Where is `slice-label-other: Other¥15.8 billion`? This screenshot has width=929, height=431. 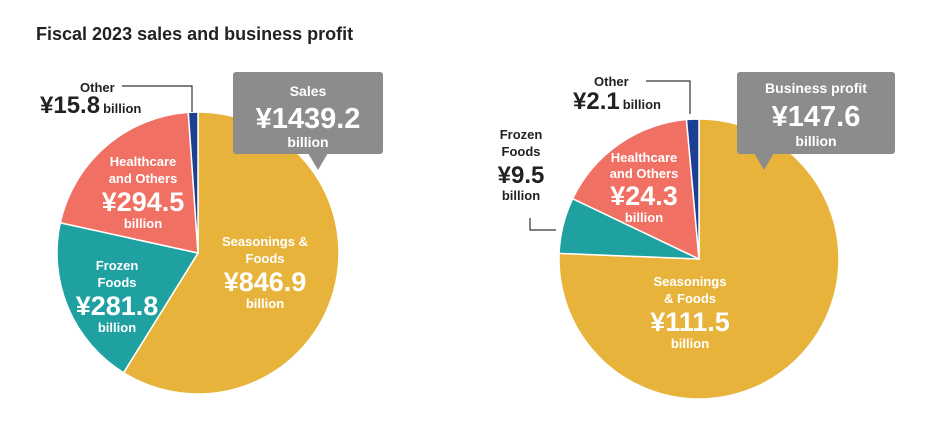
slice-label-other: Other¥15.8 billion is located at coordinates (116, 99).